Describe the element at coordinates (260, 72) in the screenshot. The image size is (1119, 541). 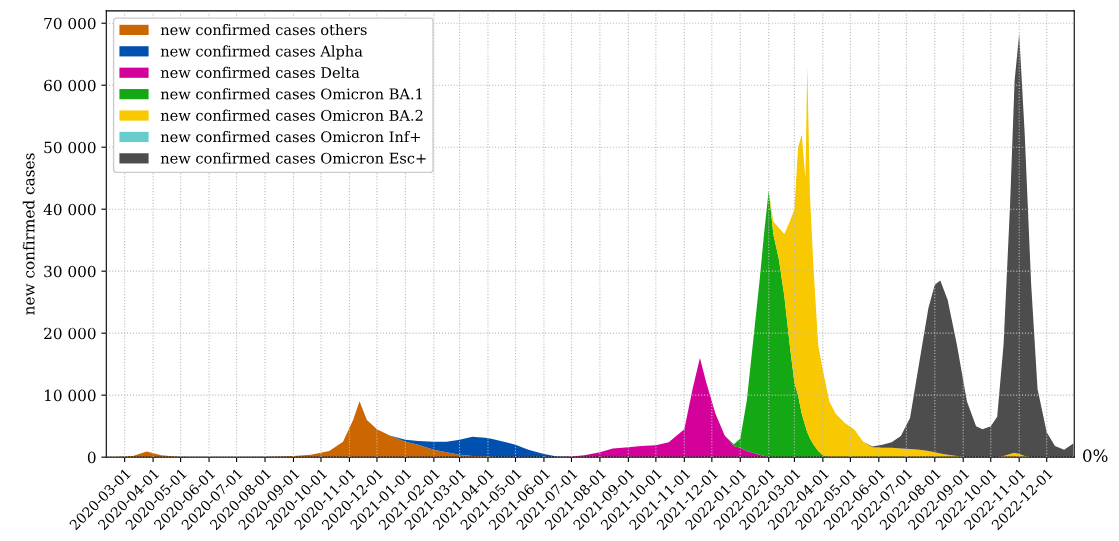
I see `legend-label: new confirmed cases Delta` at that location.